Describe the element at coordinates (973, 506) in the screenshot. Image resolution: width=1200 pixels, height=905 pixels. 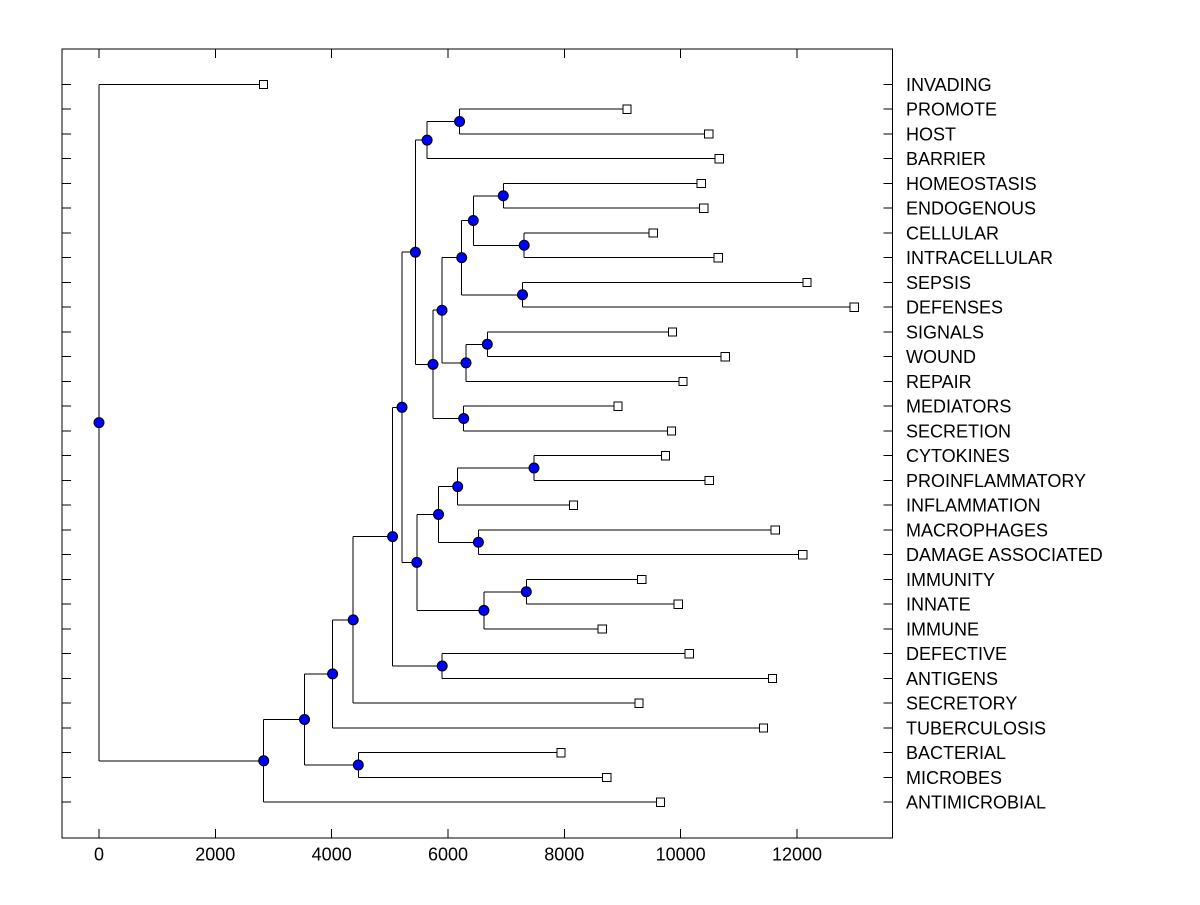
I see `svg-text: INFLAMMATION` at that location.